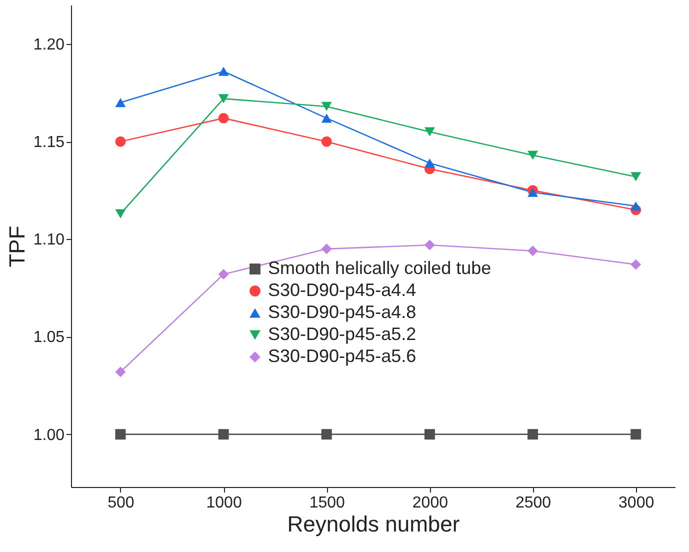  What do you see at coordinates (121, 503) in the screenshot?
I see `x-tick-label: 500` at bounding box center [121, 503].